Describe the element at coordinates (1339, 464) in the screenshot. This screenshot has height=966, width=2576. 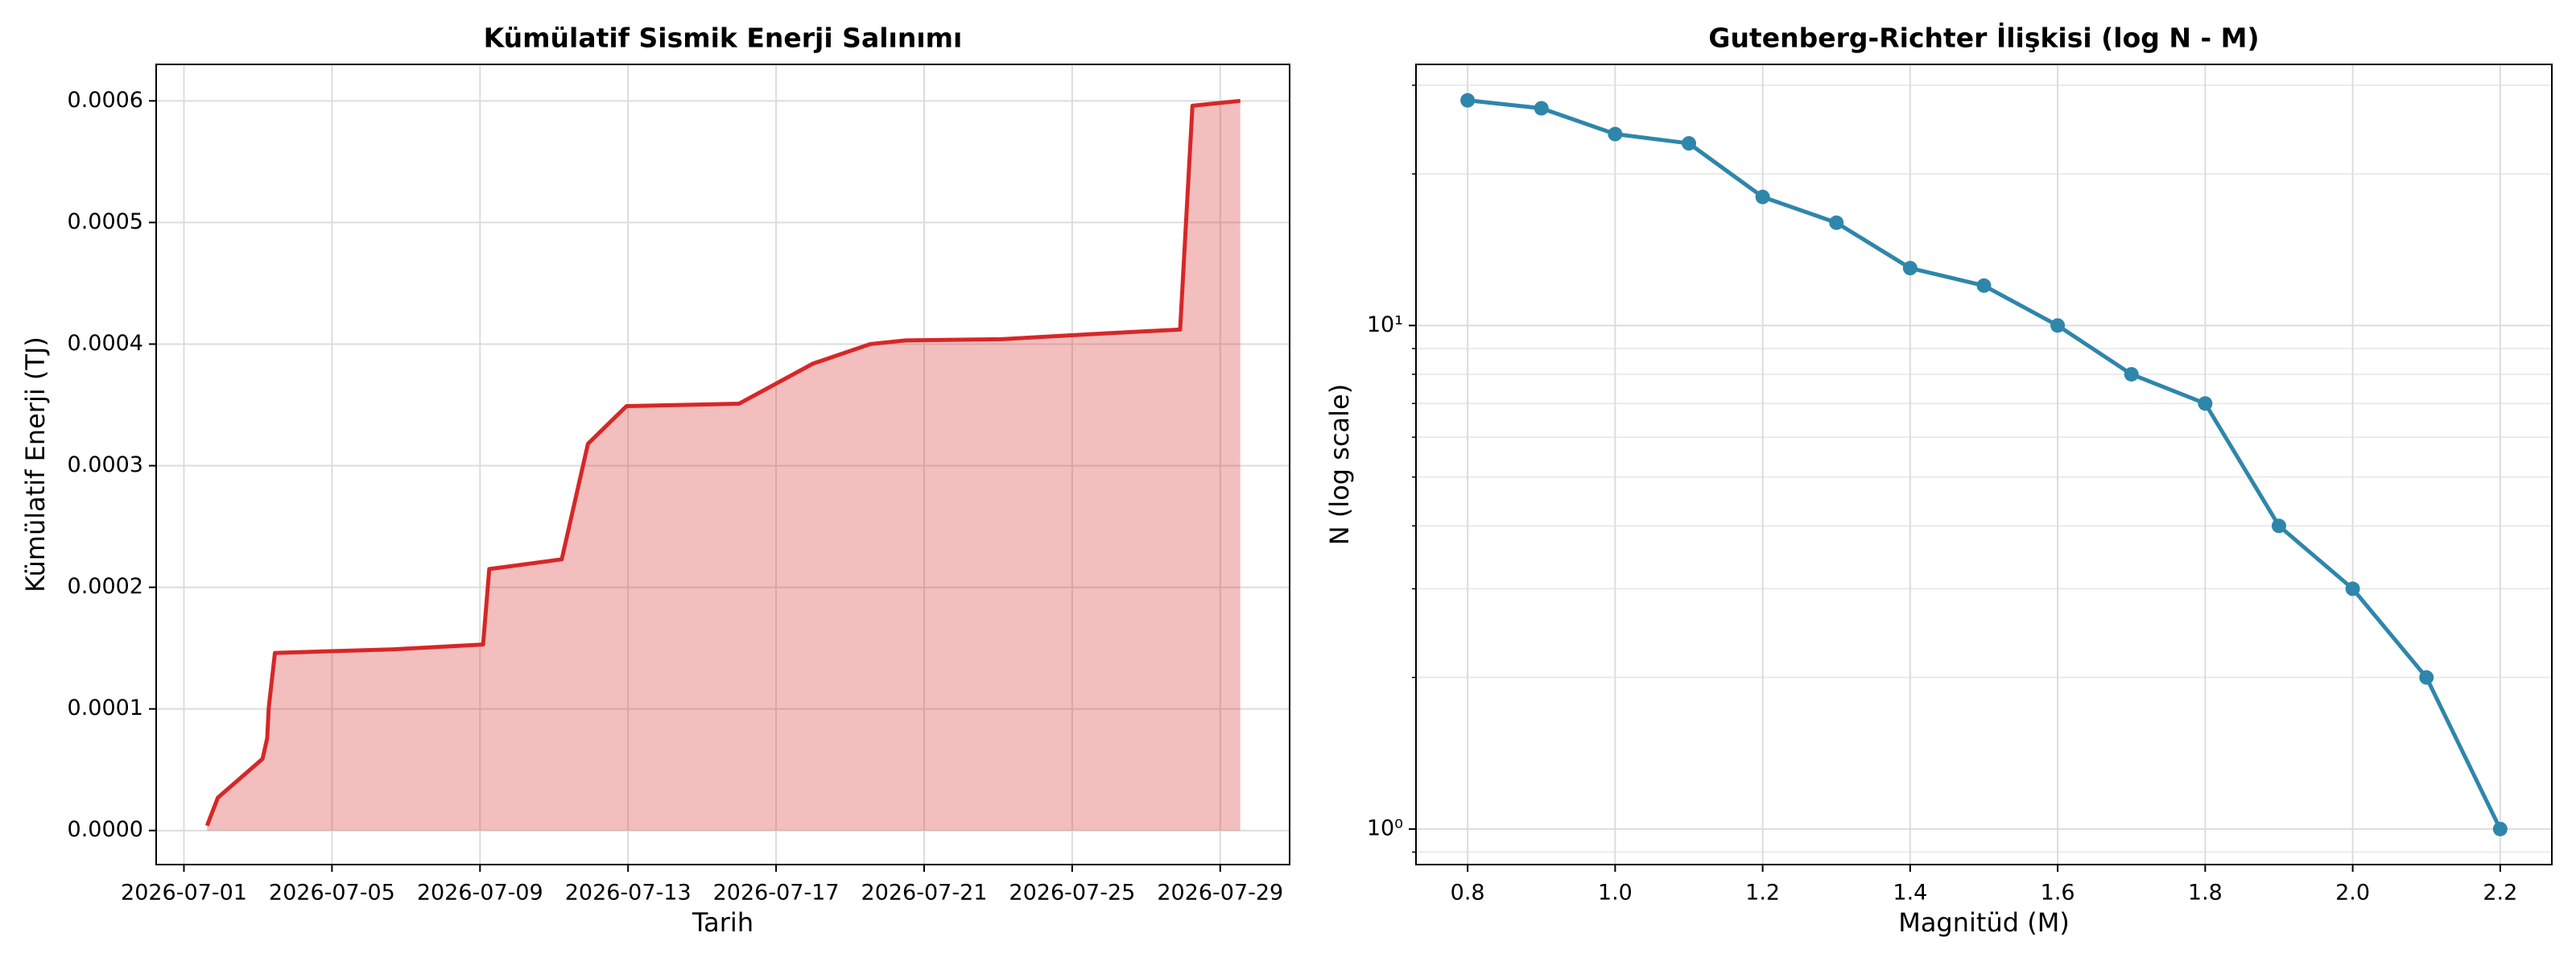
I see `y-axis-label: N (log scale)` at that location.